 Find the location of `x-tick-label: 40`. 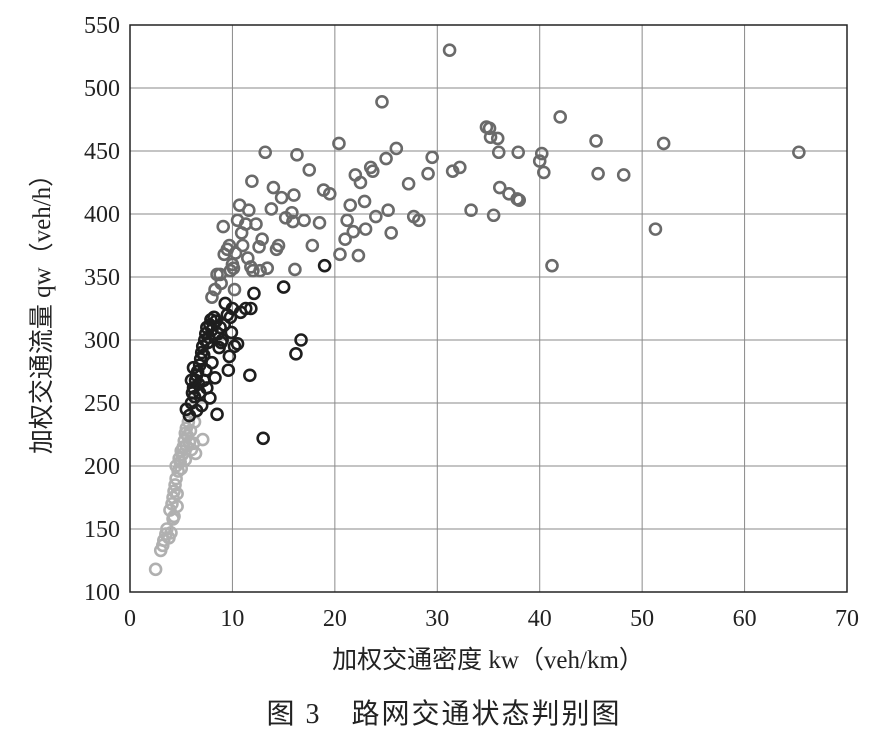

x-tick-label: 40 is located at coordinates (540, 619).